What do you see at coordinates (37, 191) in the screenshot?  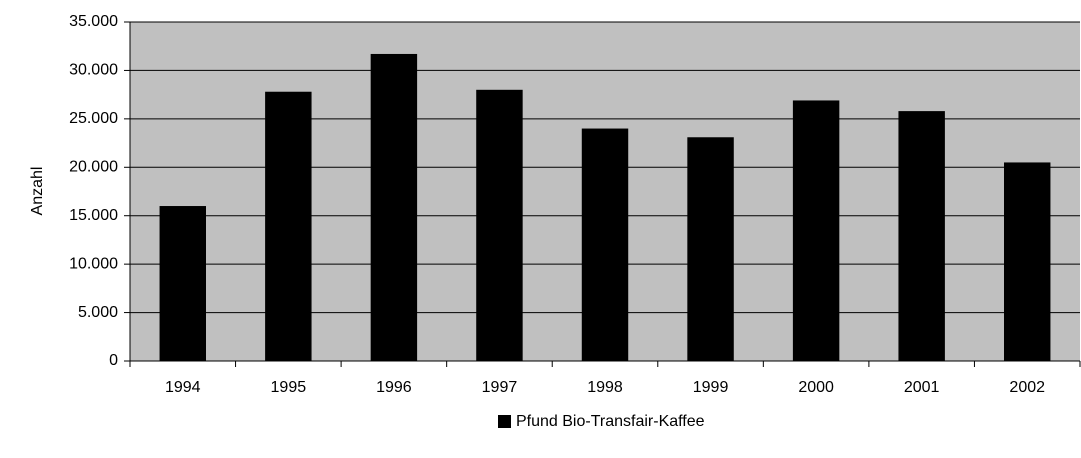 I see `y-axis-label: Anzahl` at bounding box center [37, 191].